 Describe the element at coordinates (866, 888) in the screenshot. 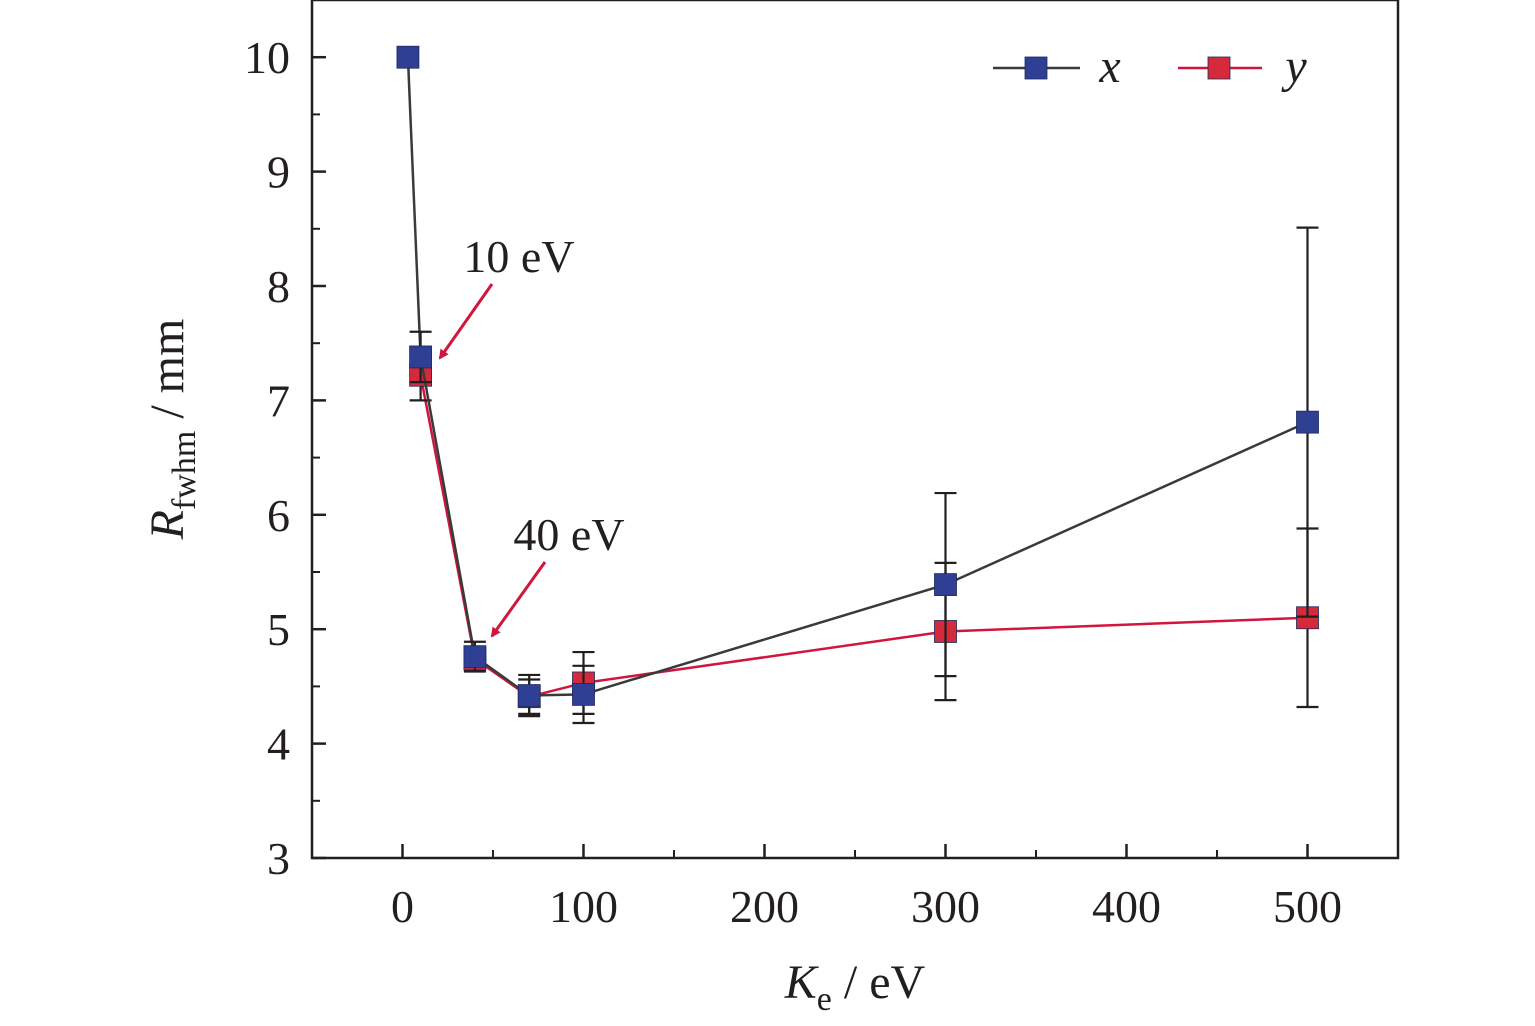

I see `x-axis: 0 100 200 300 400 500` at that location.